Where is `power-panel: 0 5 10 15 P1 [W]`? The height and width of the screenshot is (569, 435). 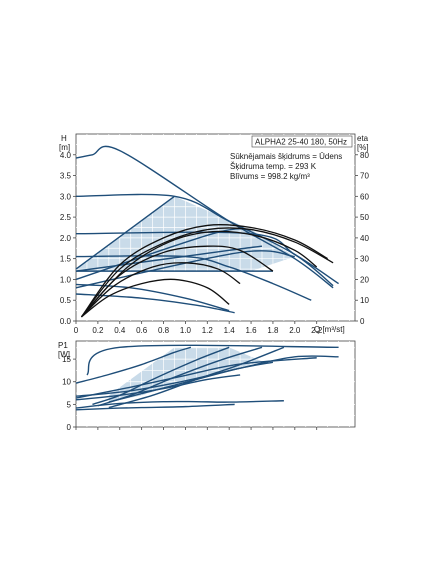
power-panel: 0 5 10 15 P1 [W] is located at coordinates (207, 386).